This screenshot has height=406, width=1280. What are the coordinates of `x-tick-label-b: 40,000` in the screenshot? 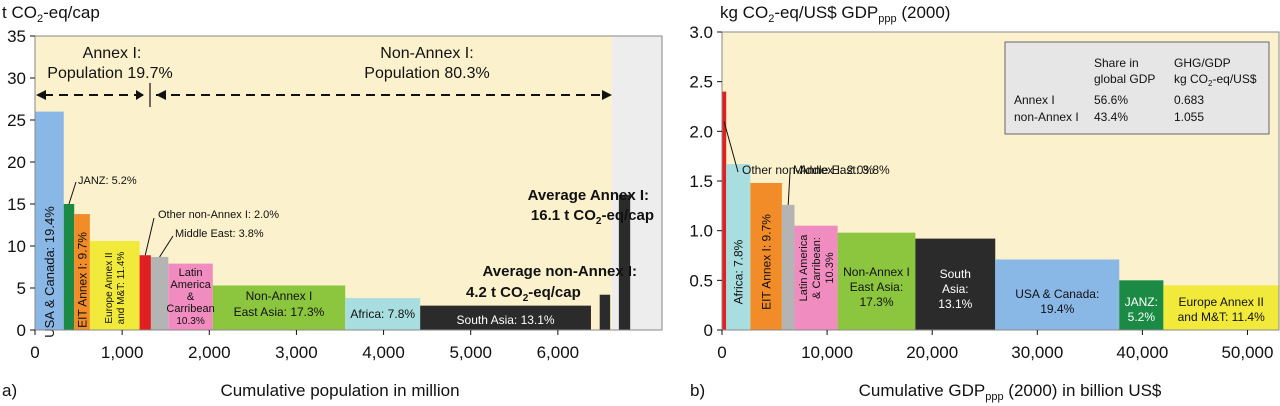 It's located at (1142, 352).